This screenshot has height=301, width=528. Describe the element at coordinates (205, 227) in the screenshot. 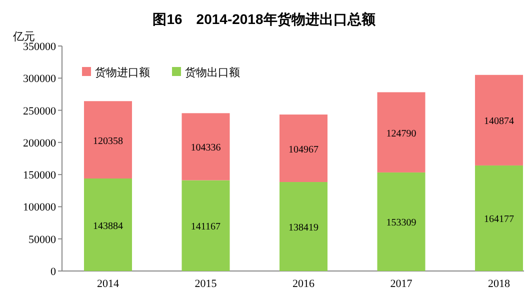

I see `data-label: 141167` at that location.